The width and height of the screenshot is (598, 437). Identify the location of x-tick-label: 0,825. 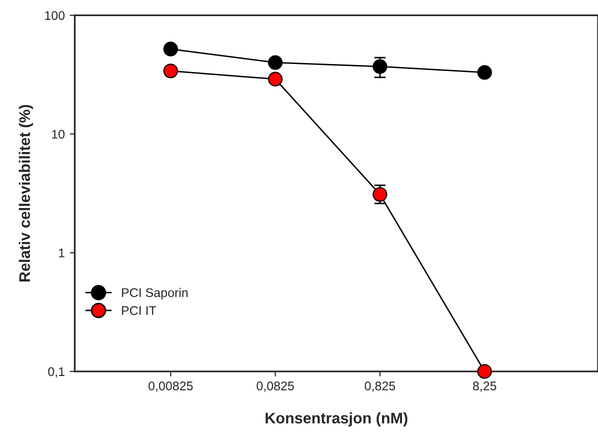
(380, 387).